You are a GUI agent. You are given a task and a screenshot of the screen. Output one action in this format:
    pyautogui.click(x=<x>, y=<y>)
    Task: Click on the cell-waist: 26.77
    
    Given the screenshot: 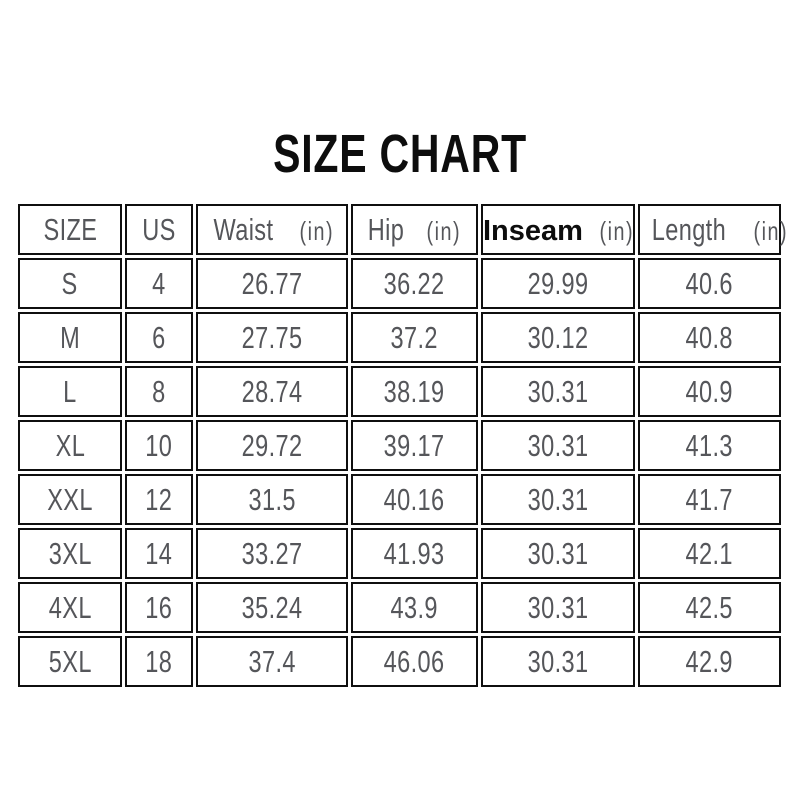 What is the action you would take?
    pyautogui.click(x=272, y=283)
    